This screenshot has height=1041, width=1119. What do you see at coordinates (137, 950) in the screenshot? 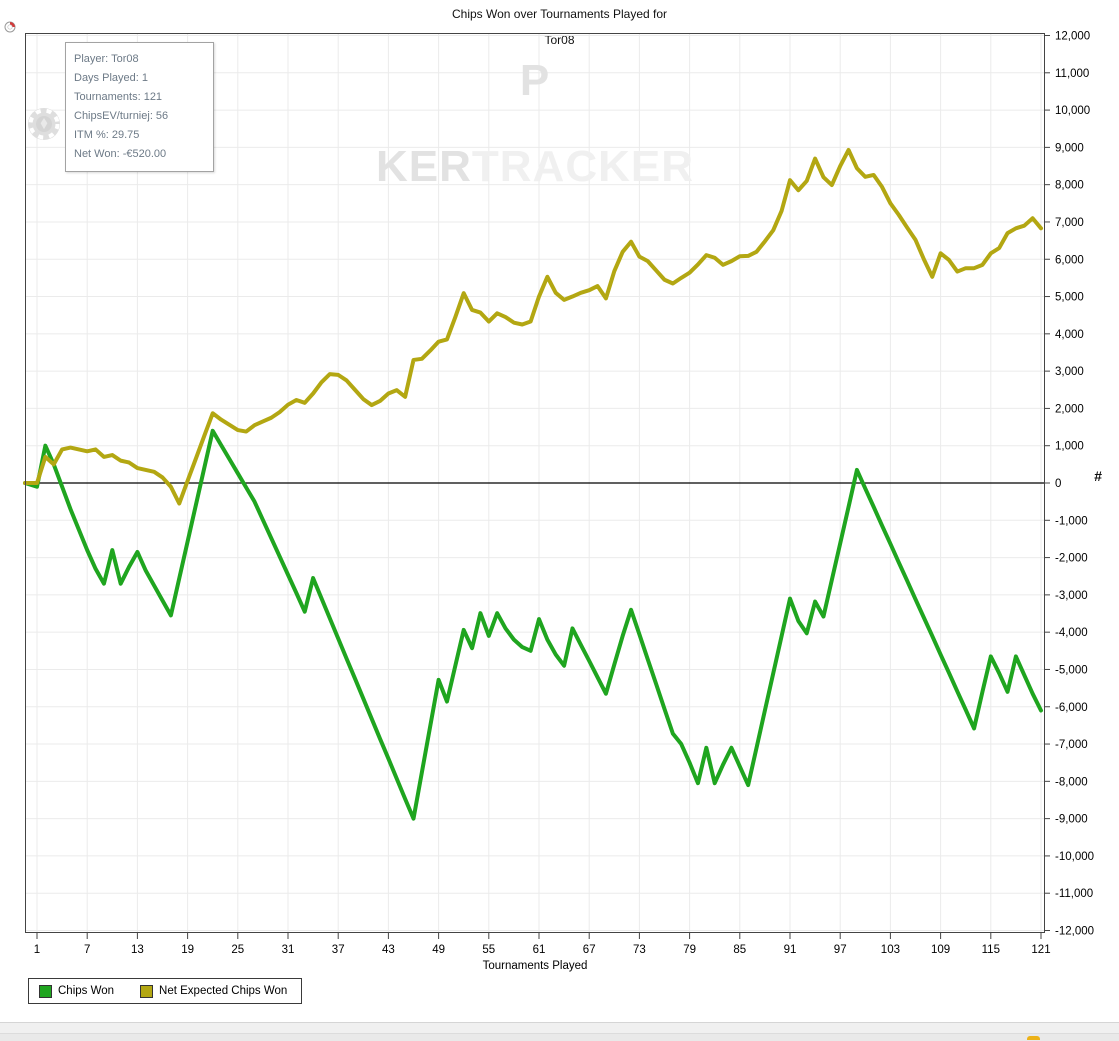
I see `svg-text: 13` at bounding box center [137, 950].